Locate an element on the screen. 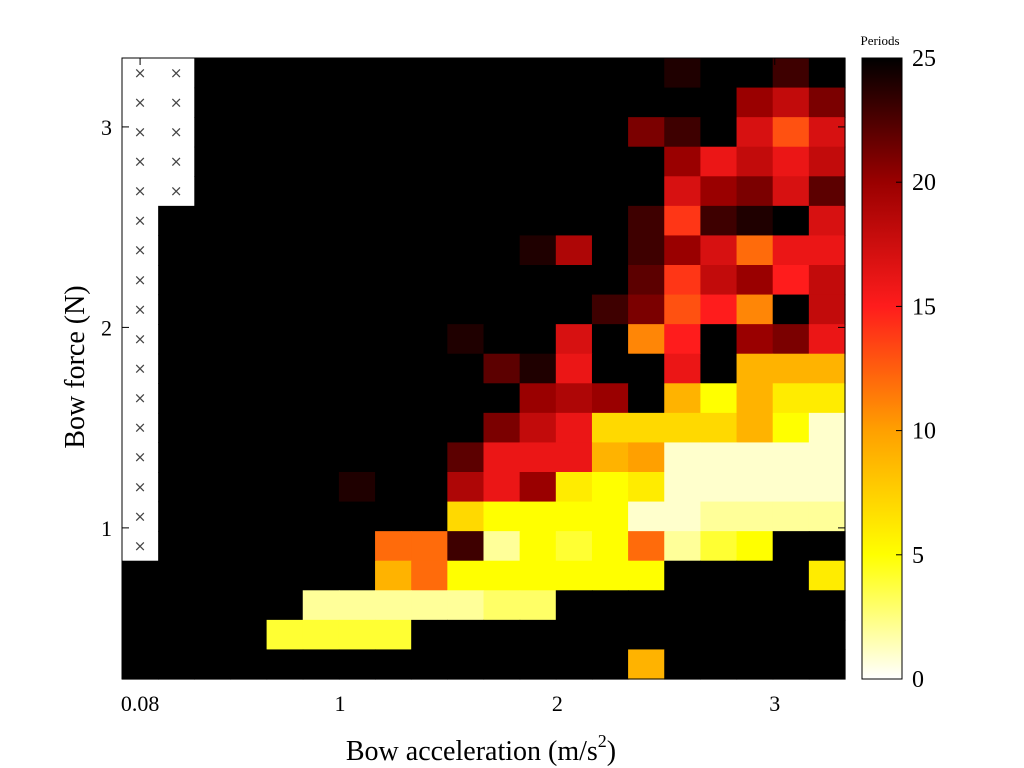  colorbar is located at coordinates (882, 368).